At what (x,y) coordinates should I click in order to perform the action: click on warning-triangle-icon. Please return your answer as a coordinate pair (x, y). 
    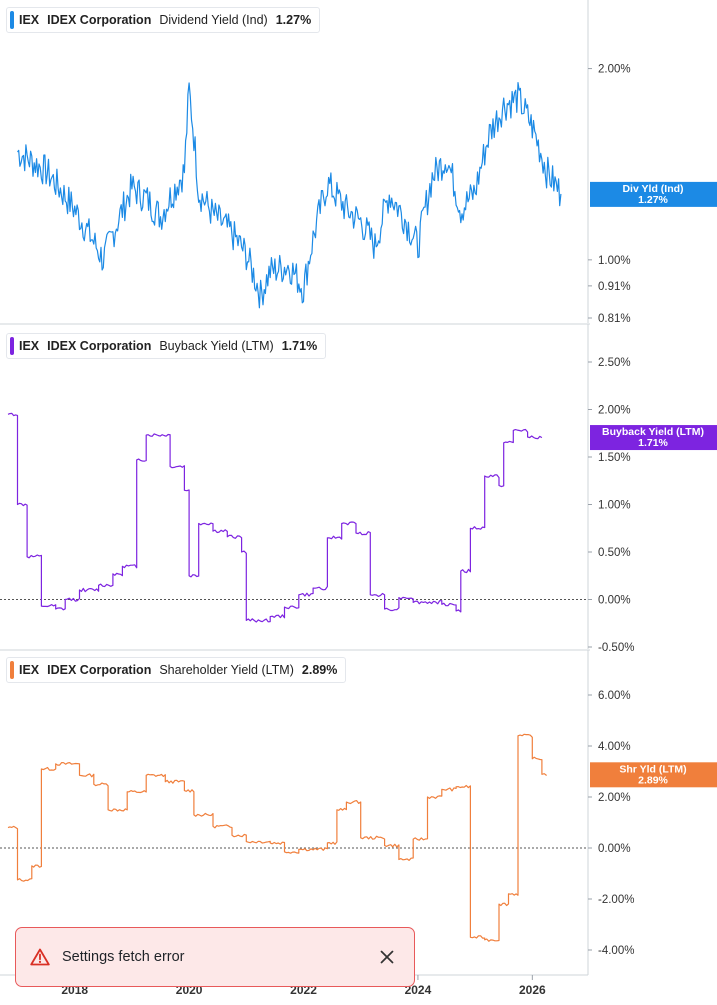
    Looking at the image, I should click on (40, 957).